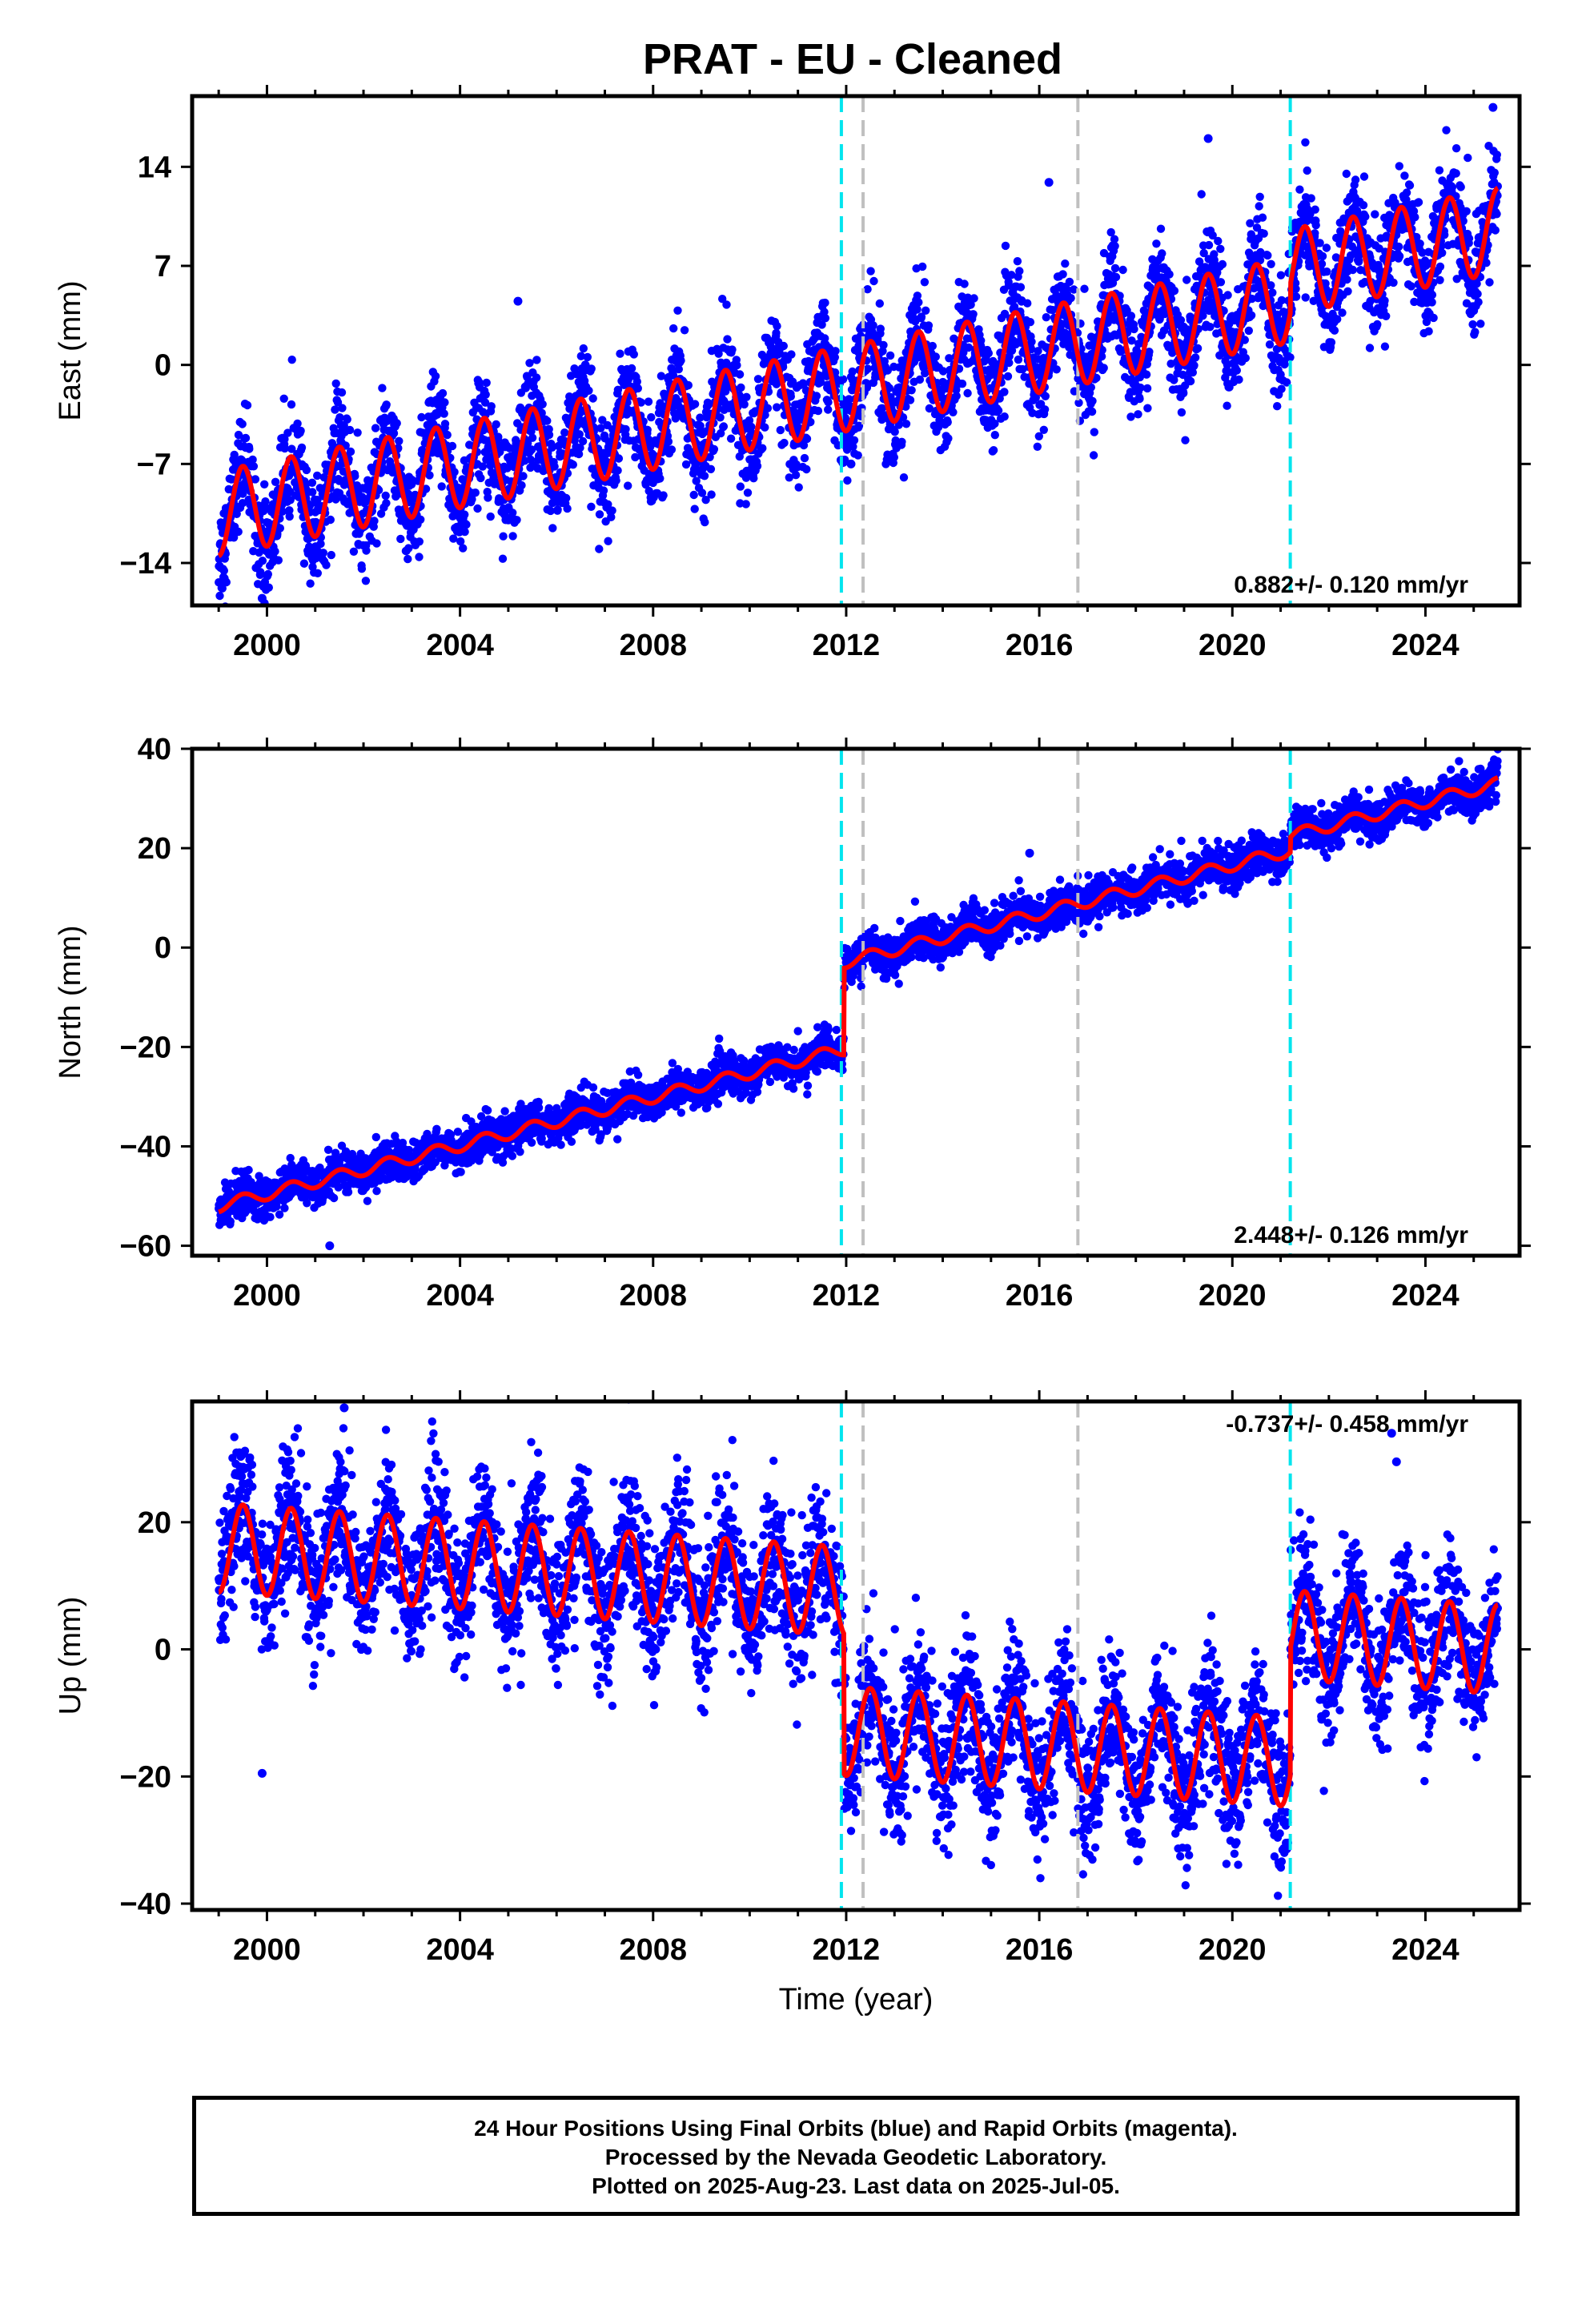 The width and height of the screenshot is (1582, 2324). What do you see at coordinates (1040, 645) in the screenshot?
I see `x-tick-label: 2016` at bounding box center [1040, 645].